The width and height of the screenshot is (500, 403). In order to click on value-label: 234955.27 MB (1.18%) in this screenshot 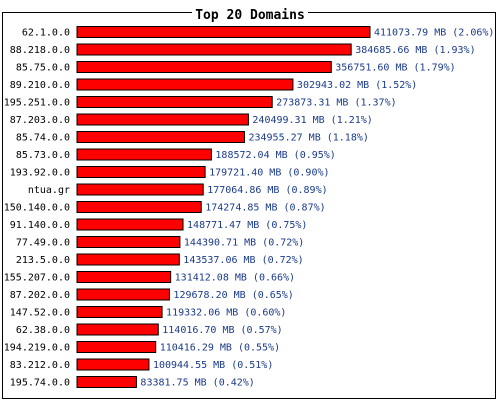, I will do `click(308, 138)`.